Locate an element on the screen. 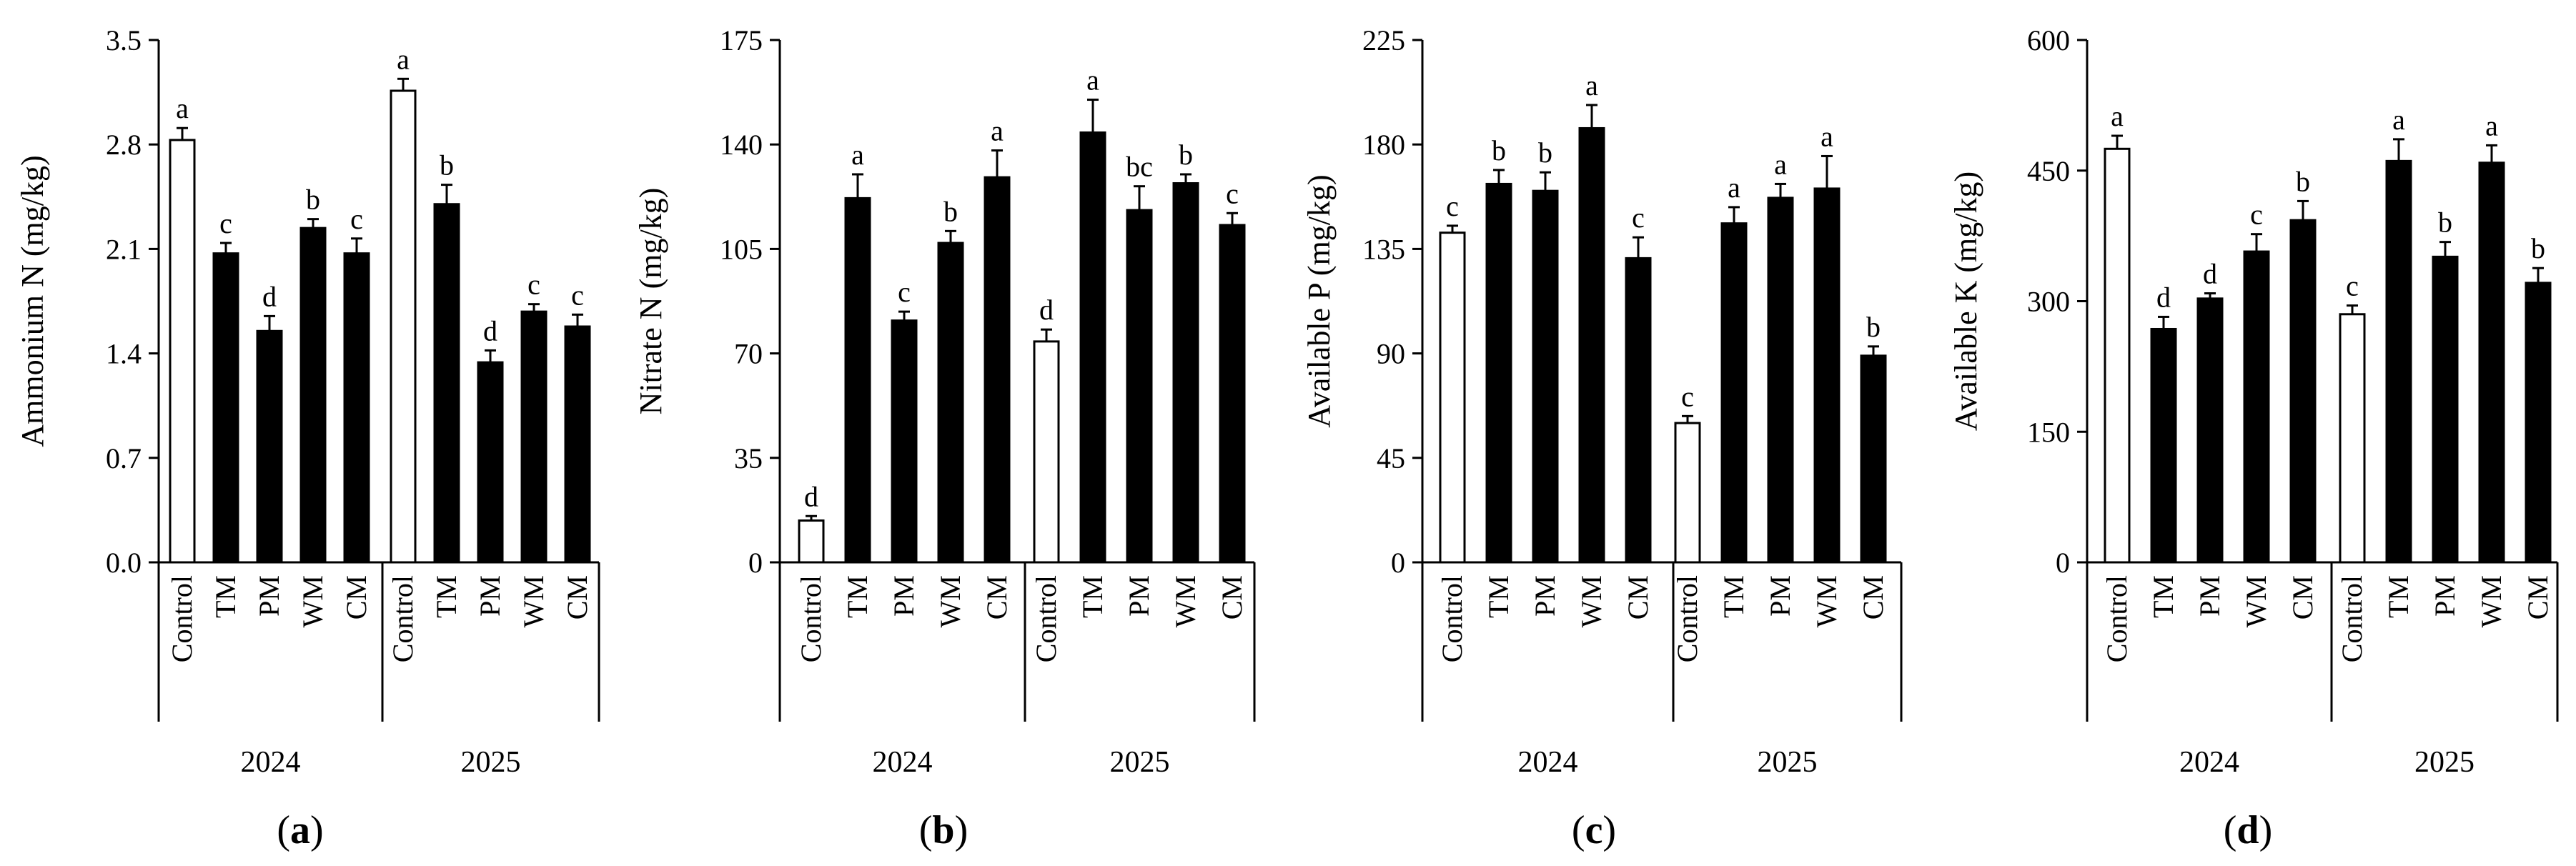 The image size is (2576, 866). y-tick-label: 135 is located at coordinates (1383, 249).